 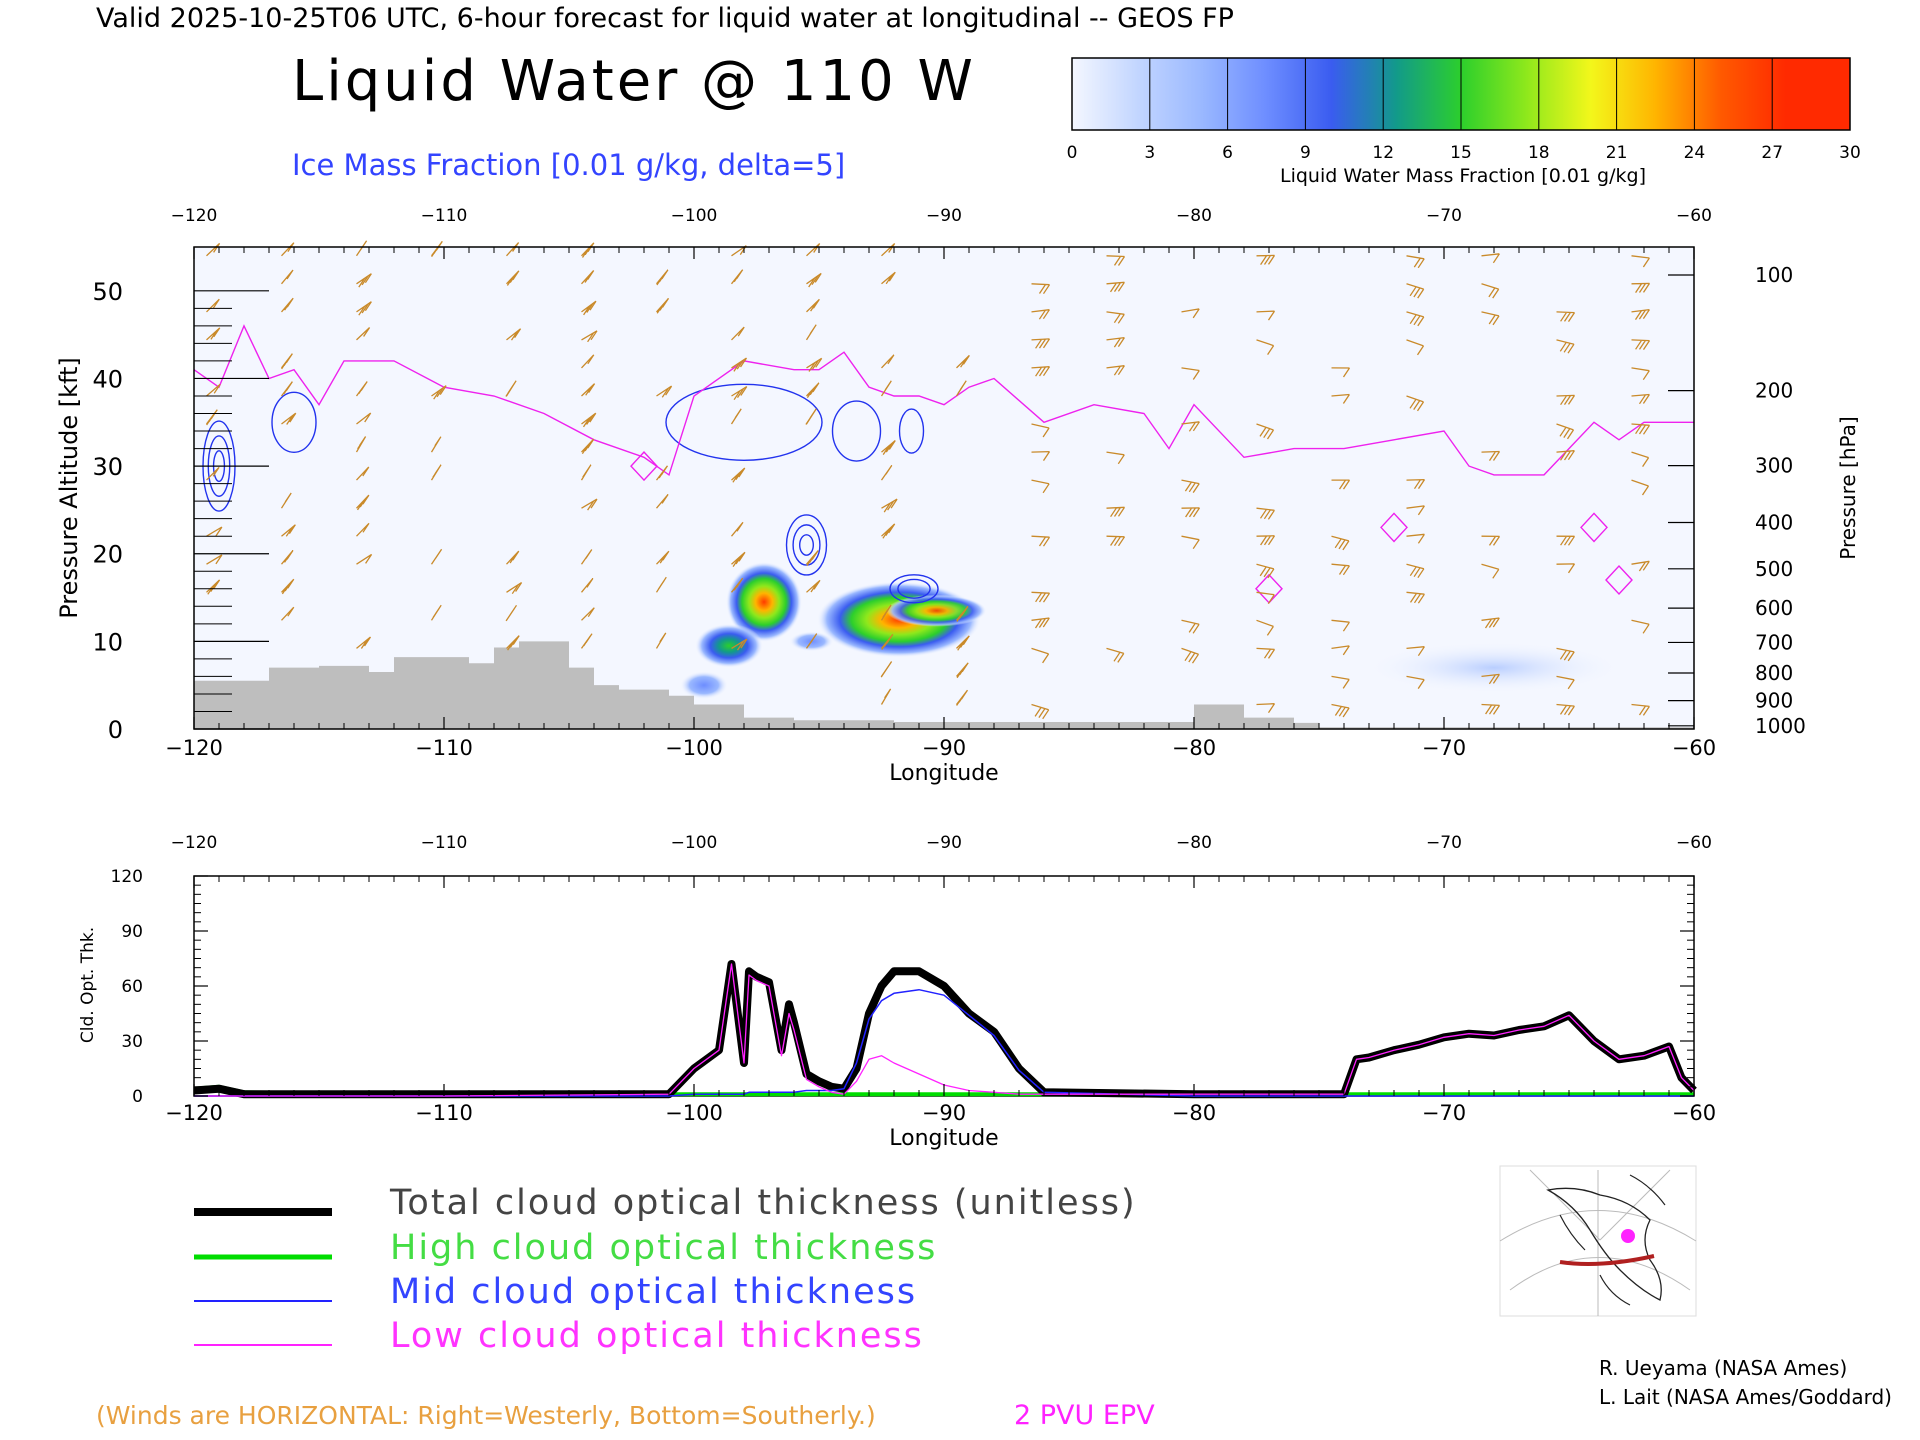 What do you see at coordinates (1774, 466) in the screenshot?
I see `pressure-tick-label: 300` at bounding box center [1774, 466].